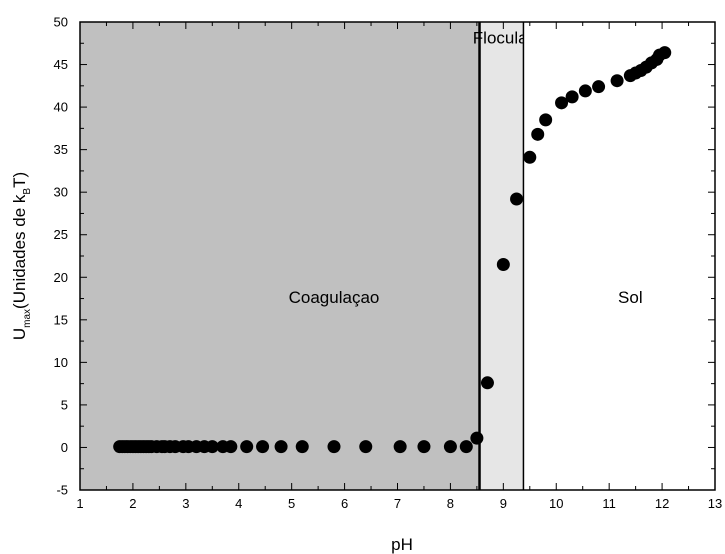 The image size is (725, 554). I want to click on y-axis-label: Umax(Unidades de kBT), so click(21, 256).